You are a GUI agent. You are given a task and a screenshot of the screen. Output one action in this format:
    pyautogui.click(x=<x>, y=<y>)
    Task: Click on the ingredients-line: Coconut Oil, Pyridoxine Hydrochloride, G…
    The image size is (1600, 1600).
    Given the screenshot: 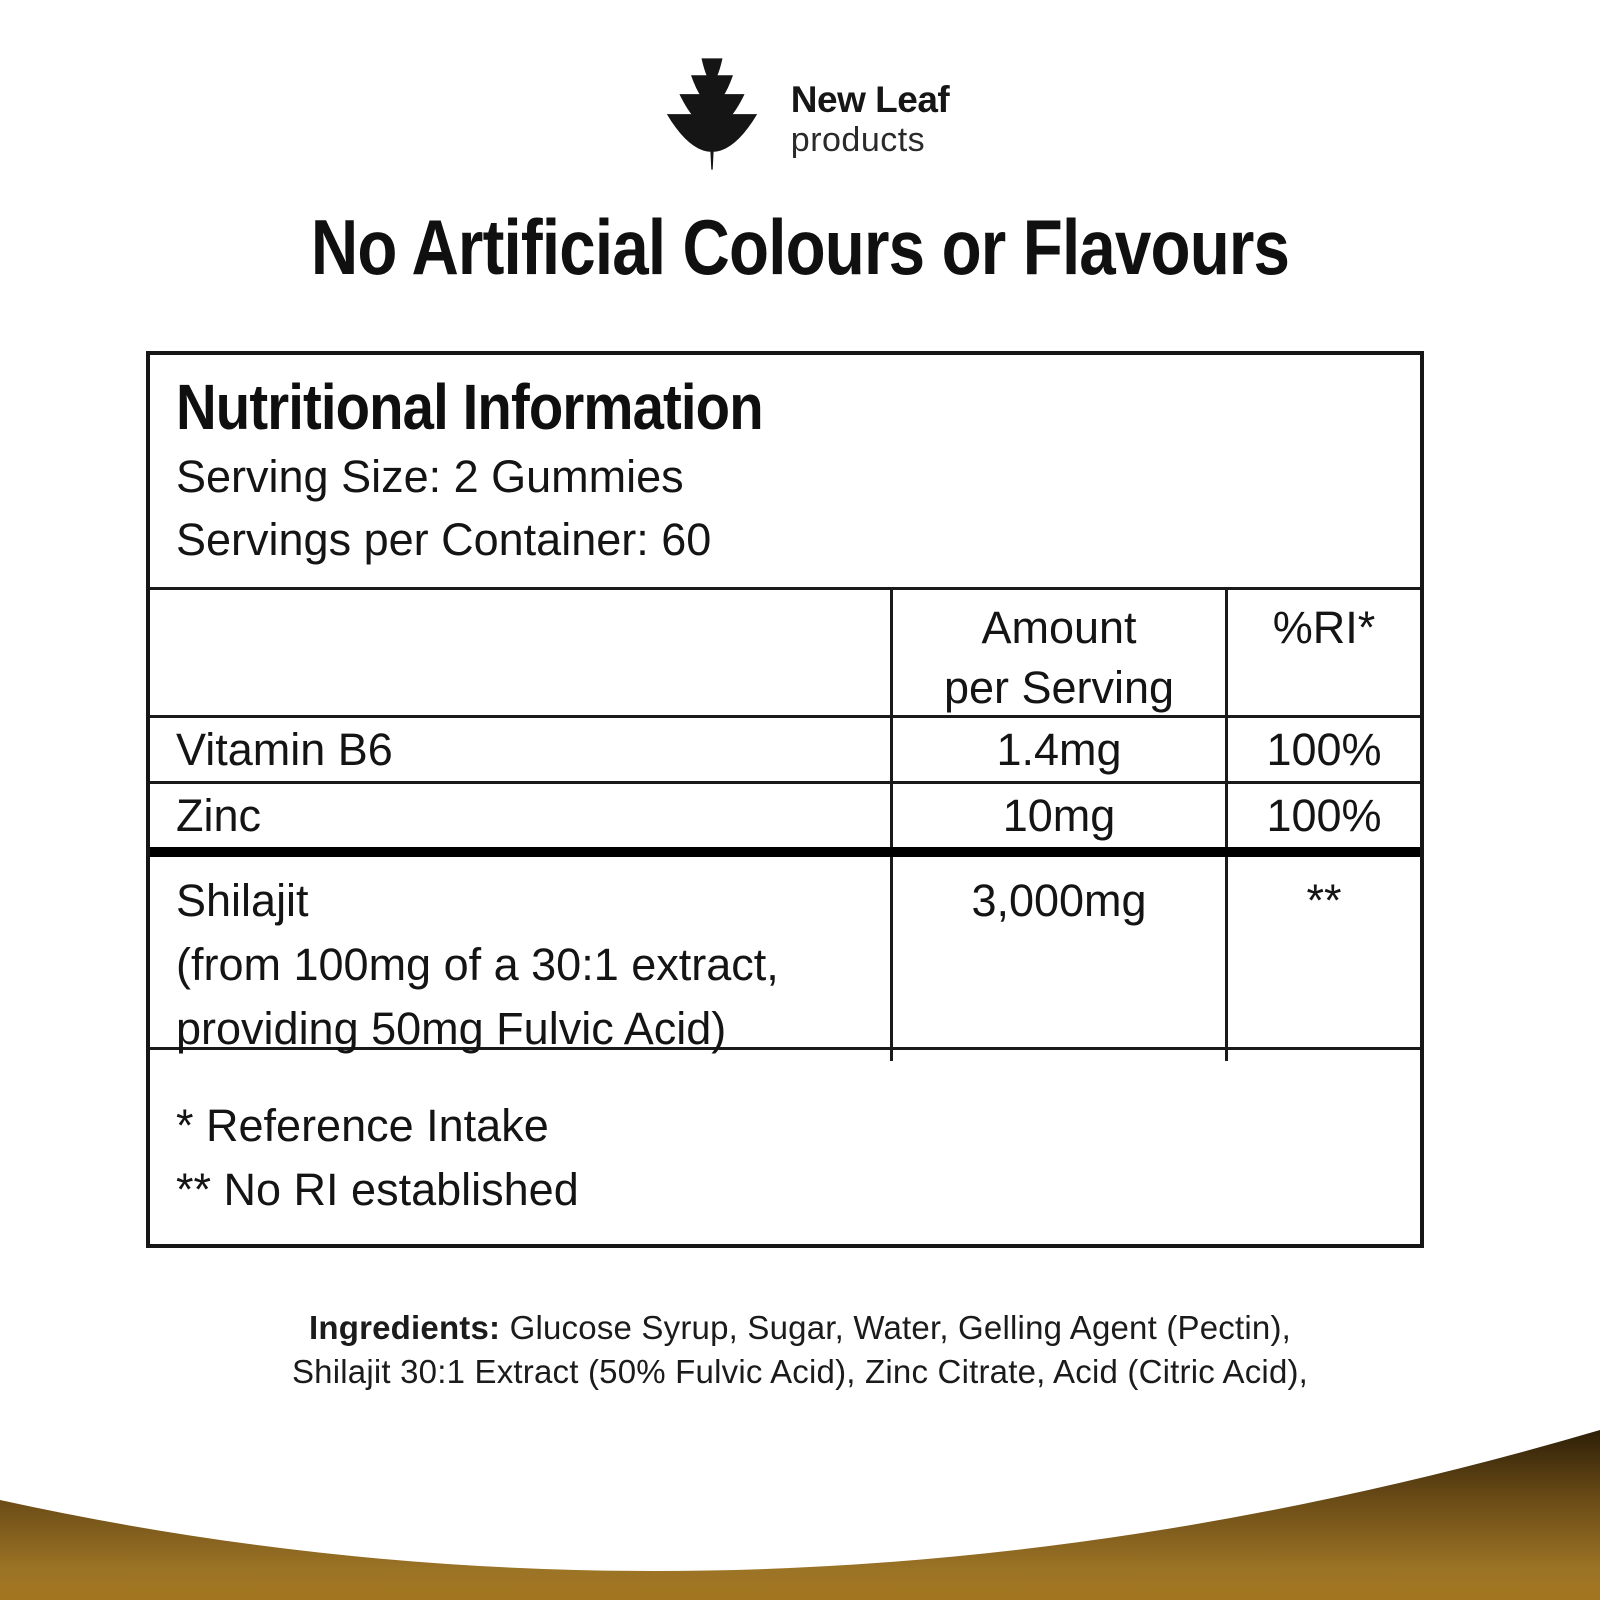 What is the action you would take?
    pyautogui.click(x=800, y=1459)
    